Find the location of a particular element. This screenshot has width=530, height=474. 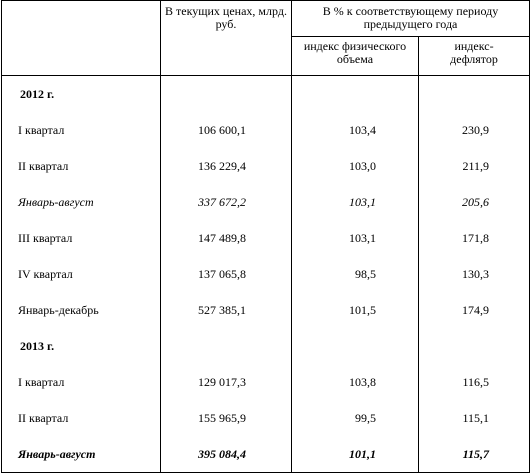

table-row: Январь-август 337 672,2 103,1 205,6 is located at coordinates (265, 202).